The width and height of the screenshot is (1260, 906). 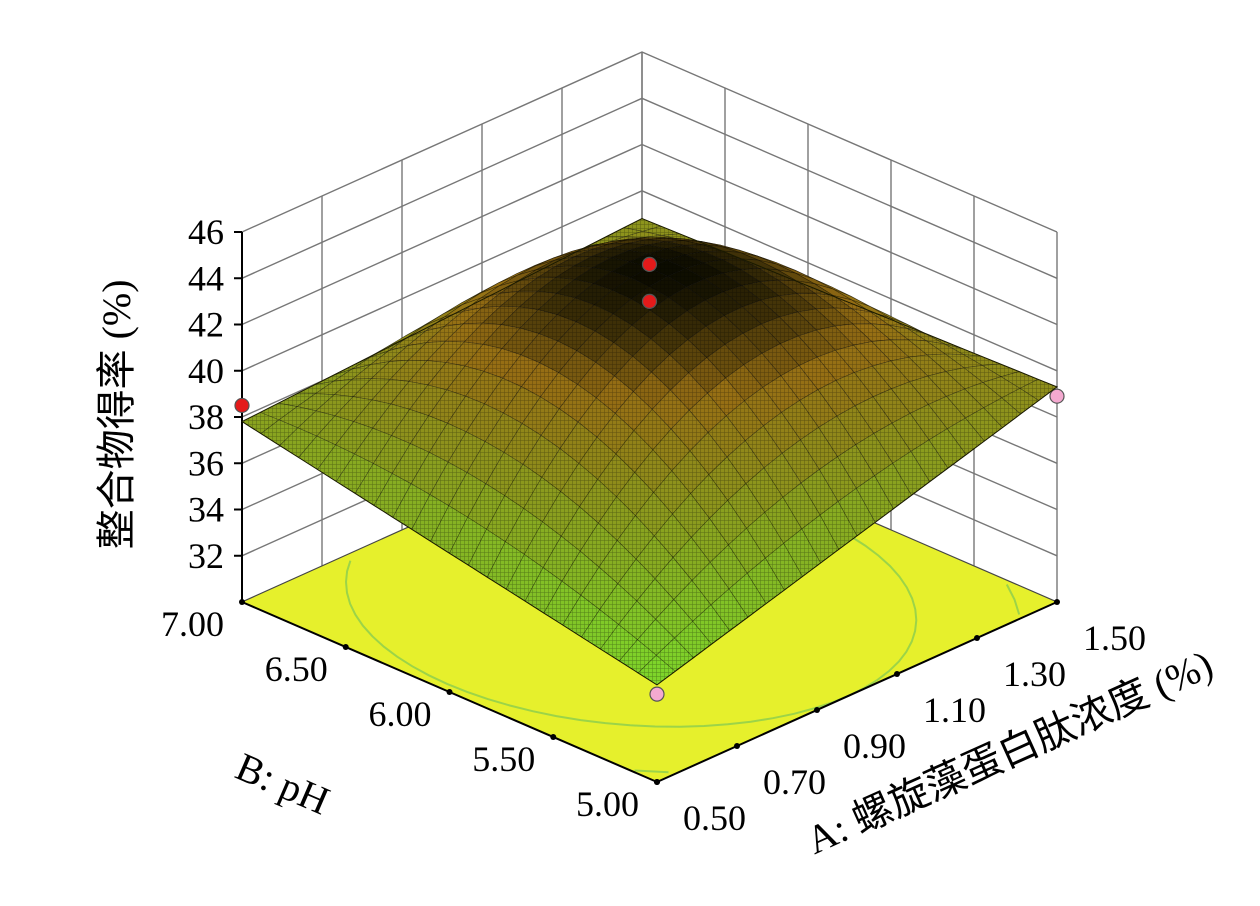 I want to click on x-tick-label: 1.10, so click(x=954, y=710).